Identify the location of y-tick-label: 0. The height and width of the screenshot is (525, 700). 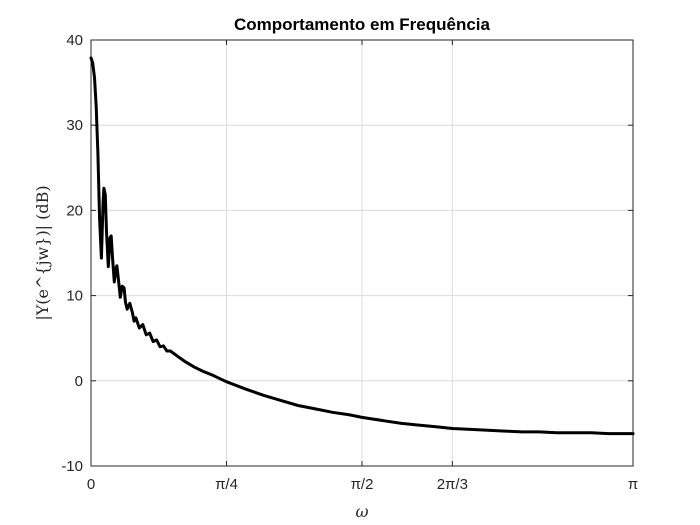
(79, 381).